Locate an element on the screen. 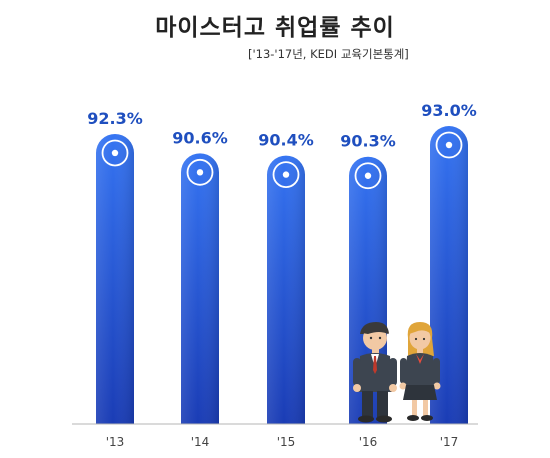 Image resolution: width=550 pixels, height=458 pixels. x-tick-label-1: '14 is located at coordinates (200, 442).